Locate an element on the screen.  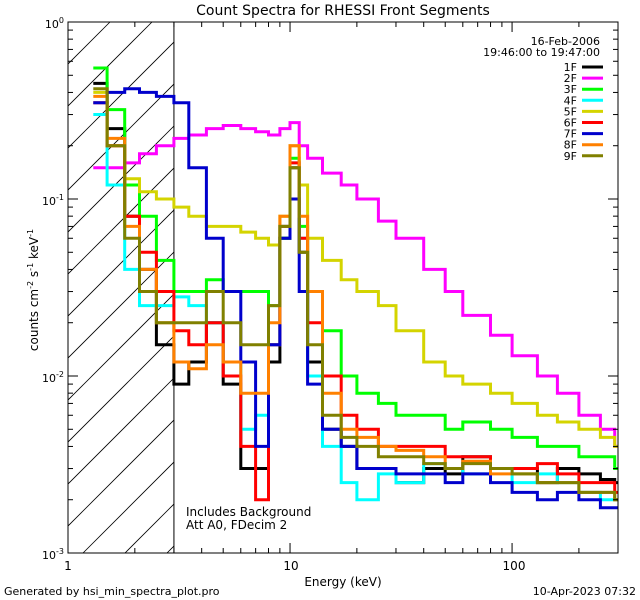
y-tick-label: 10⁻³ is located at coordinates (53, 554).